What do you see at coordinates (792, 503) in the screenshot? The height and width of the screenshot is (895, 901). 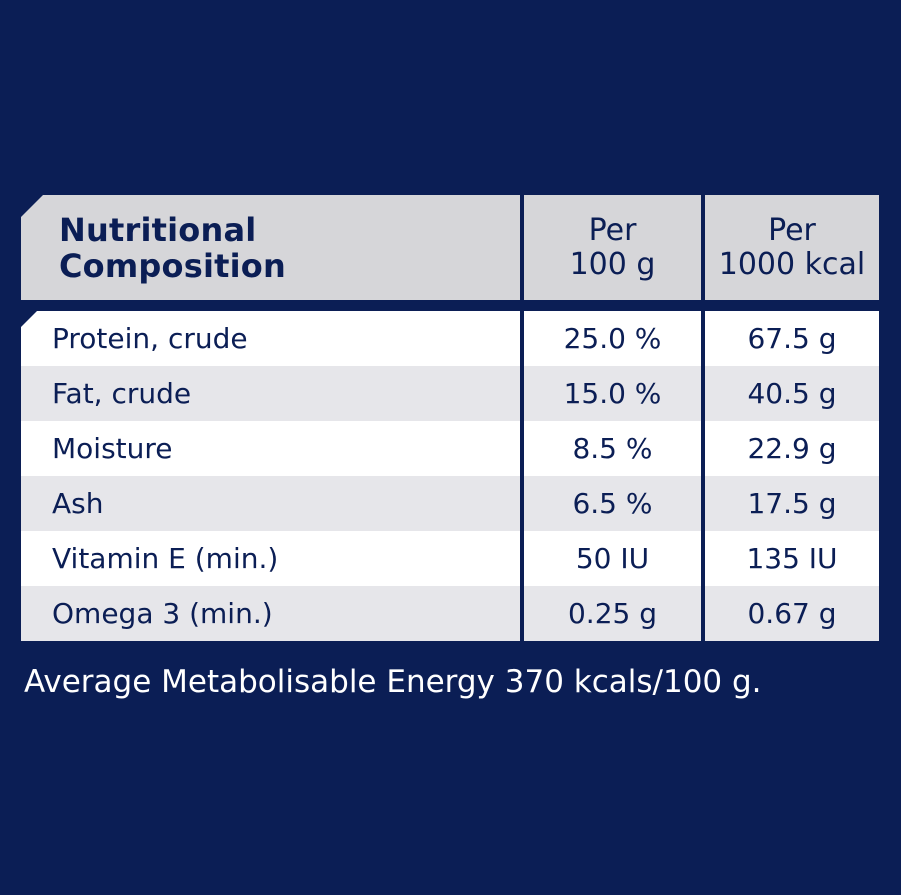 I see `row-per-1000kcal: 17.5 g` at bounding box center [792, 503].